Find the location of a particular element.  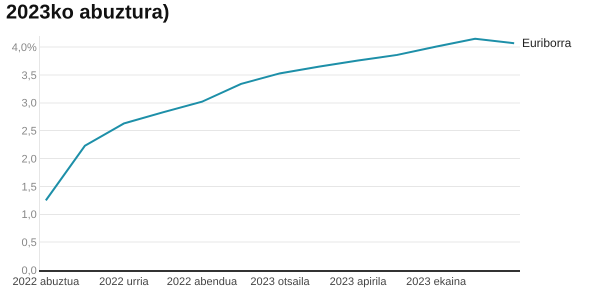

y-tick-label: 1,5 is located at coordinates (29, 187).